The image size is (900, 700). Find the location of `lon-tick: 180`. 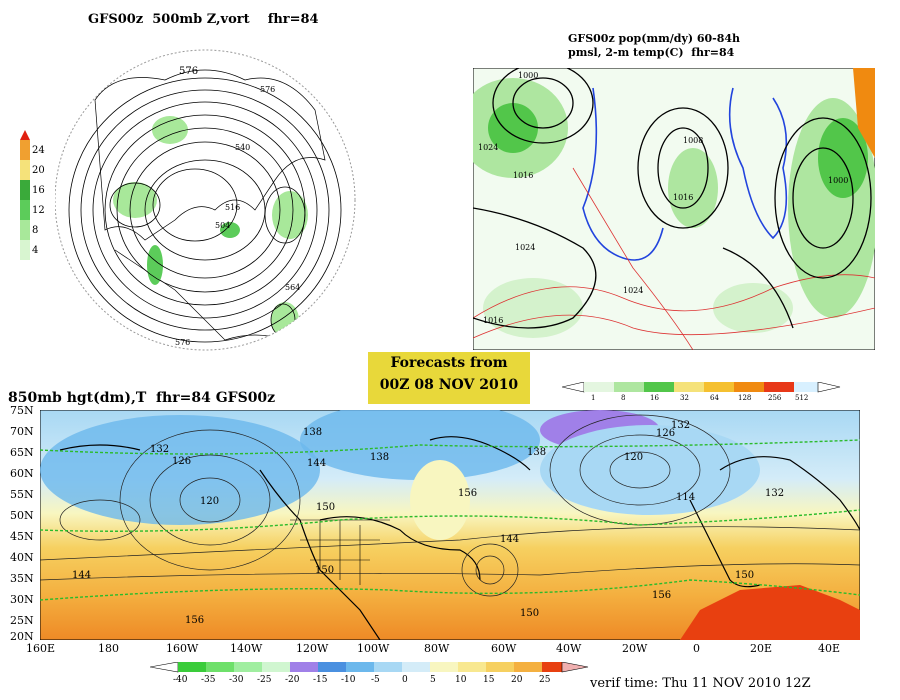

lon-tick: 180 is located at coordinates (108, 648).